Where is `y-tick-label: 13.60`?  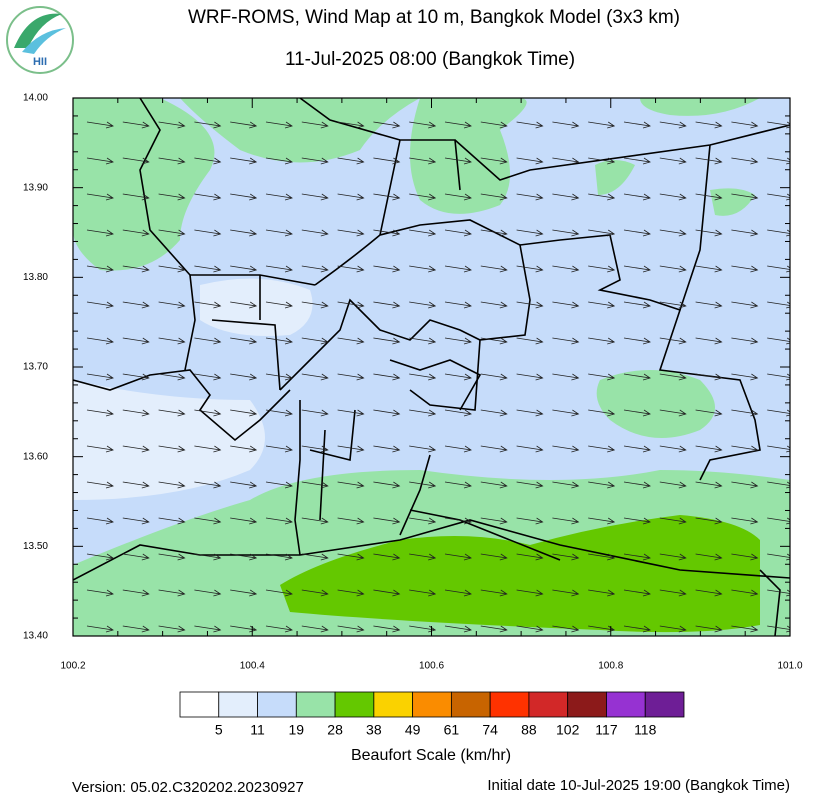
y-tick-label: 13.60 is located at coordinates (35, 456).